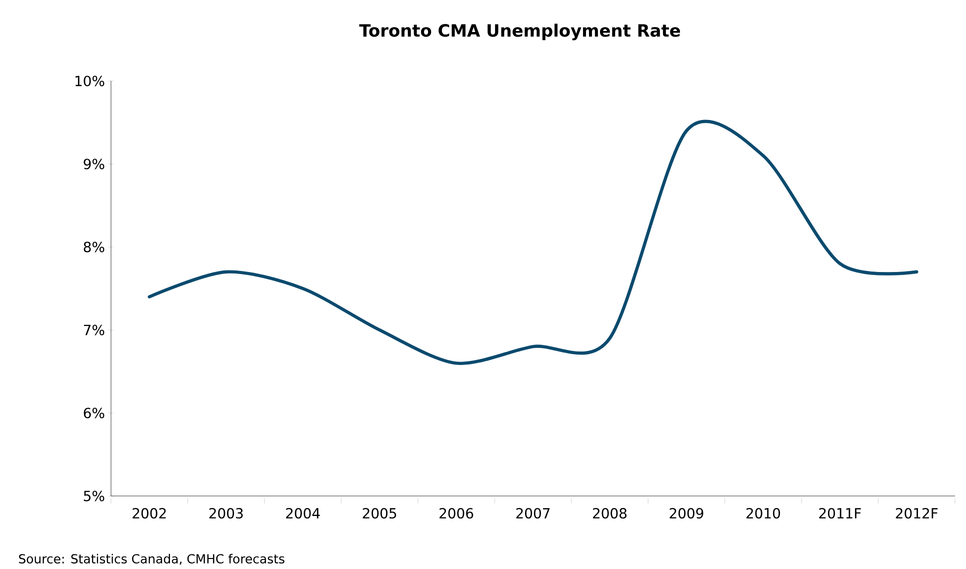  I want to click on x-tick-label: 2005, so click(379, 513).